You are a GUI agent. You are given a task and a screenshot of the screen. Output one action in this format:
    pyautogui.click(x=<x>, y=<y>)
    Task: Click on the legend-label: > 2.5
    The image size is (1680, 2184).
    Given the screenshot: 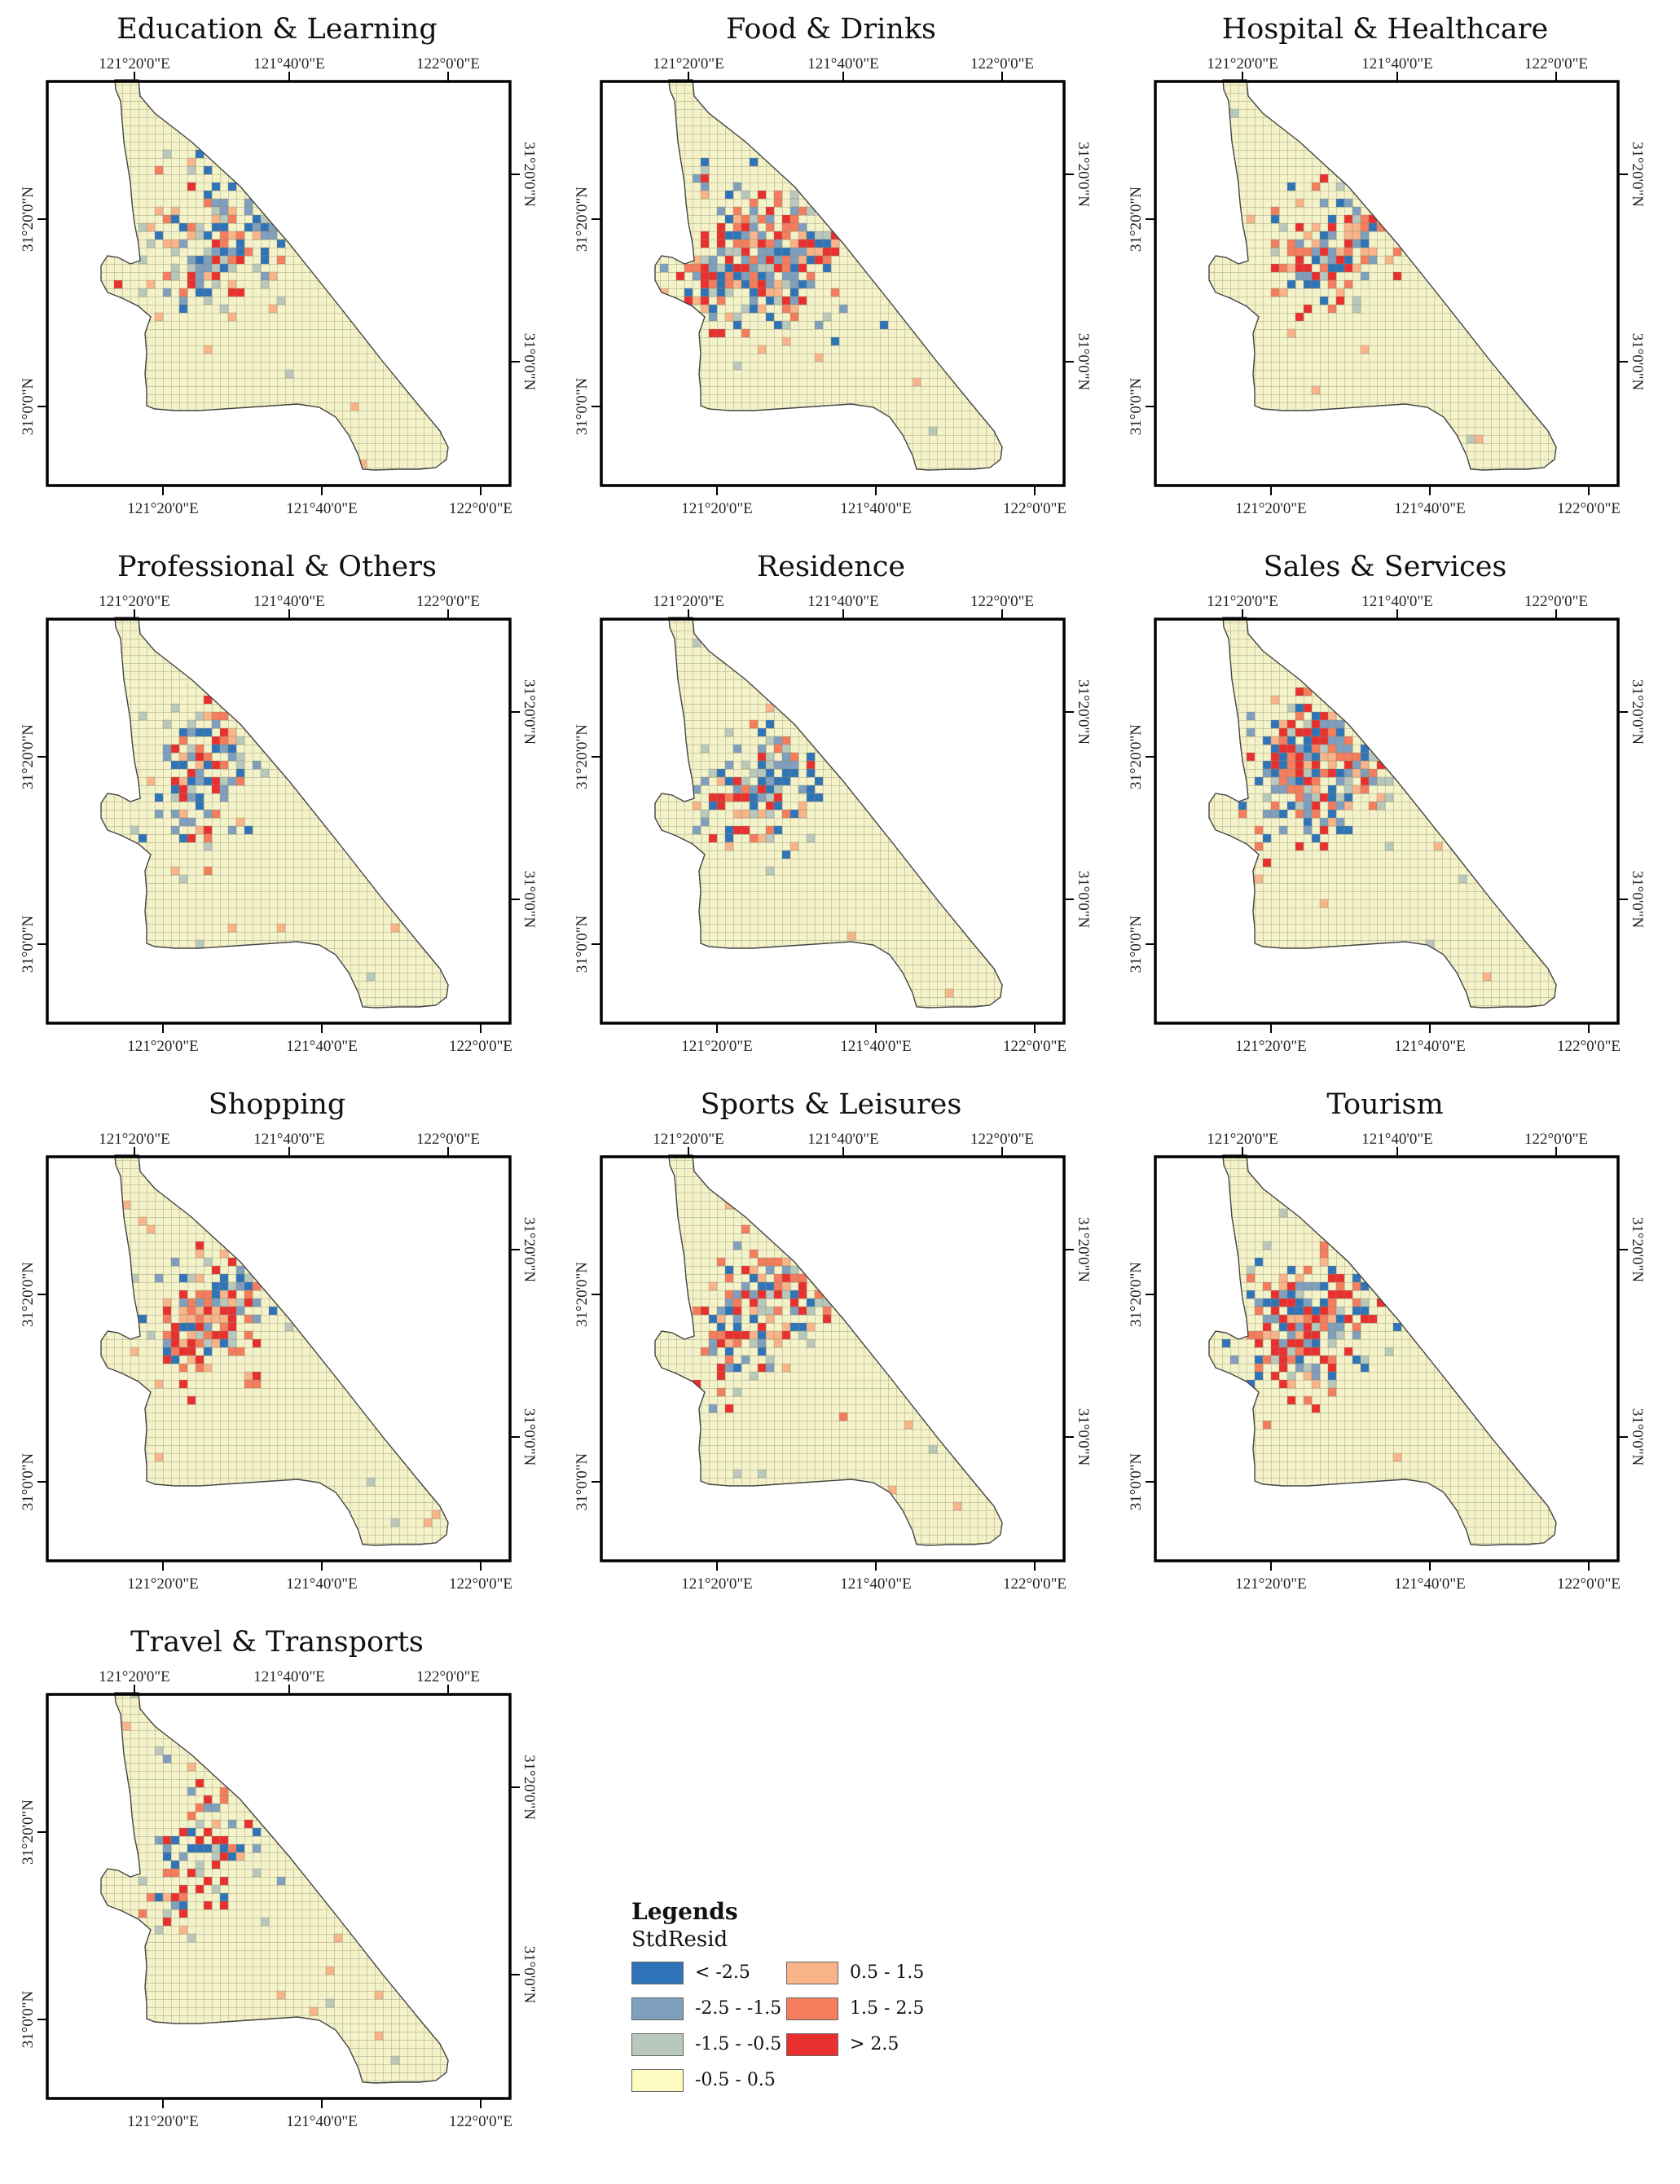 What is the action you would take?
    pyautogui.click(x=874, y=2044)
    